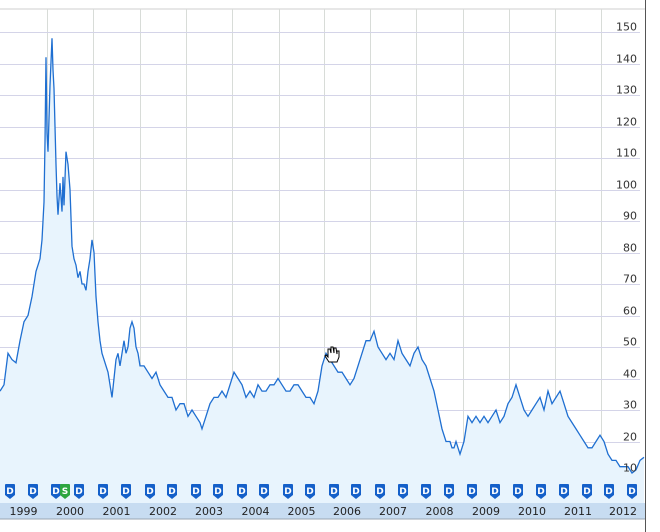  Describe the element at coordinates (630, 279) in the screenshot. I see `y-tick-label: 70` at that location.